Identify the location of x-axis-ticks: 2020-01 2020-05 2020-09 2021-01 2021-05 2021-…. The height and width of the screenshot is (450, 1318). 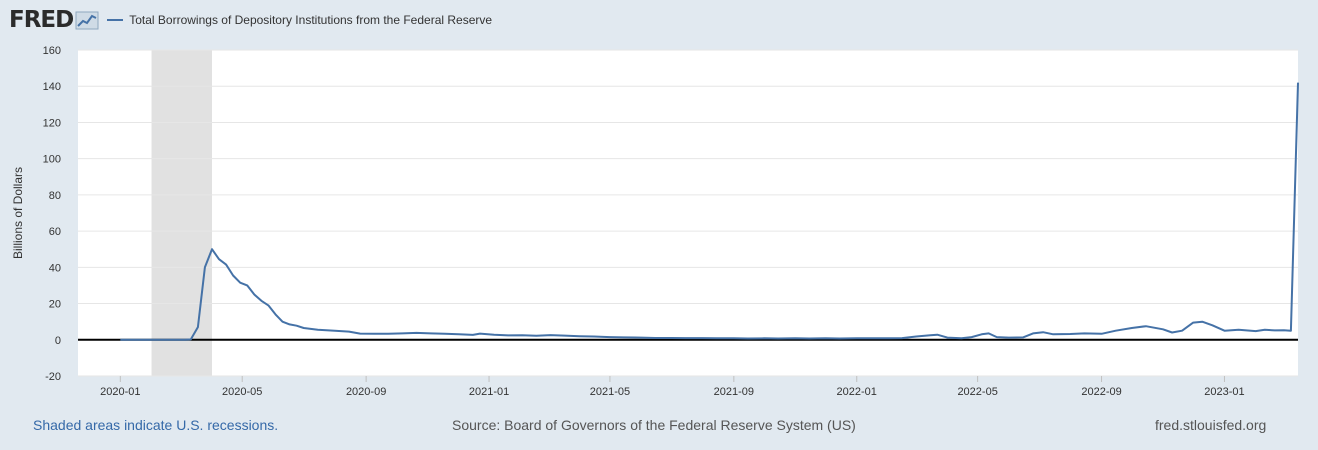
(672, 387).